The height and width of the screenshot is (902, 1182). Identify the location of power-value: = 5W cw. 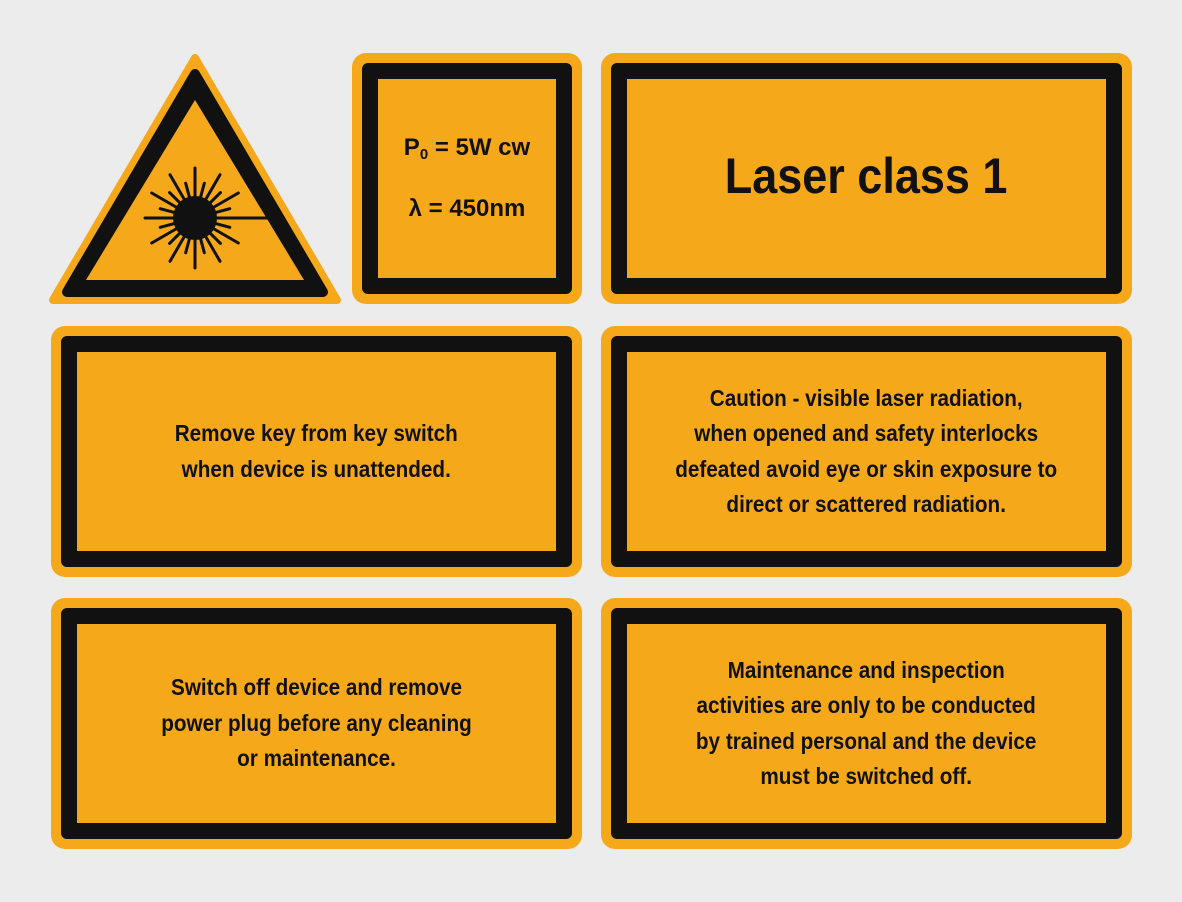
(479, 147).